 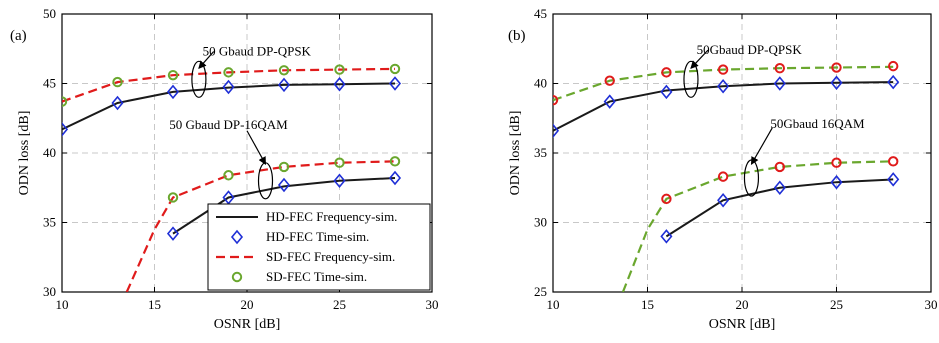 I want to click on legend-box, so click(x=319, y=247).